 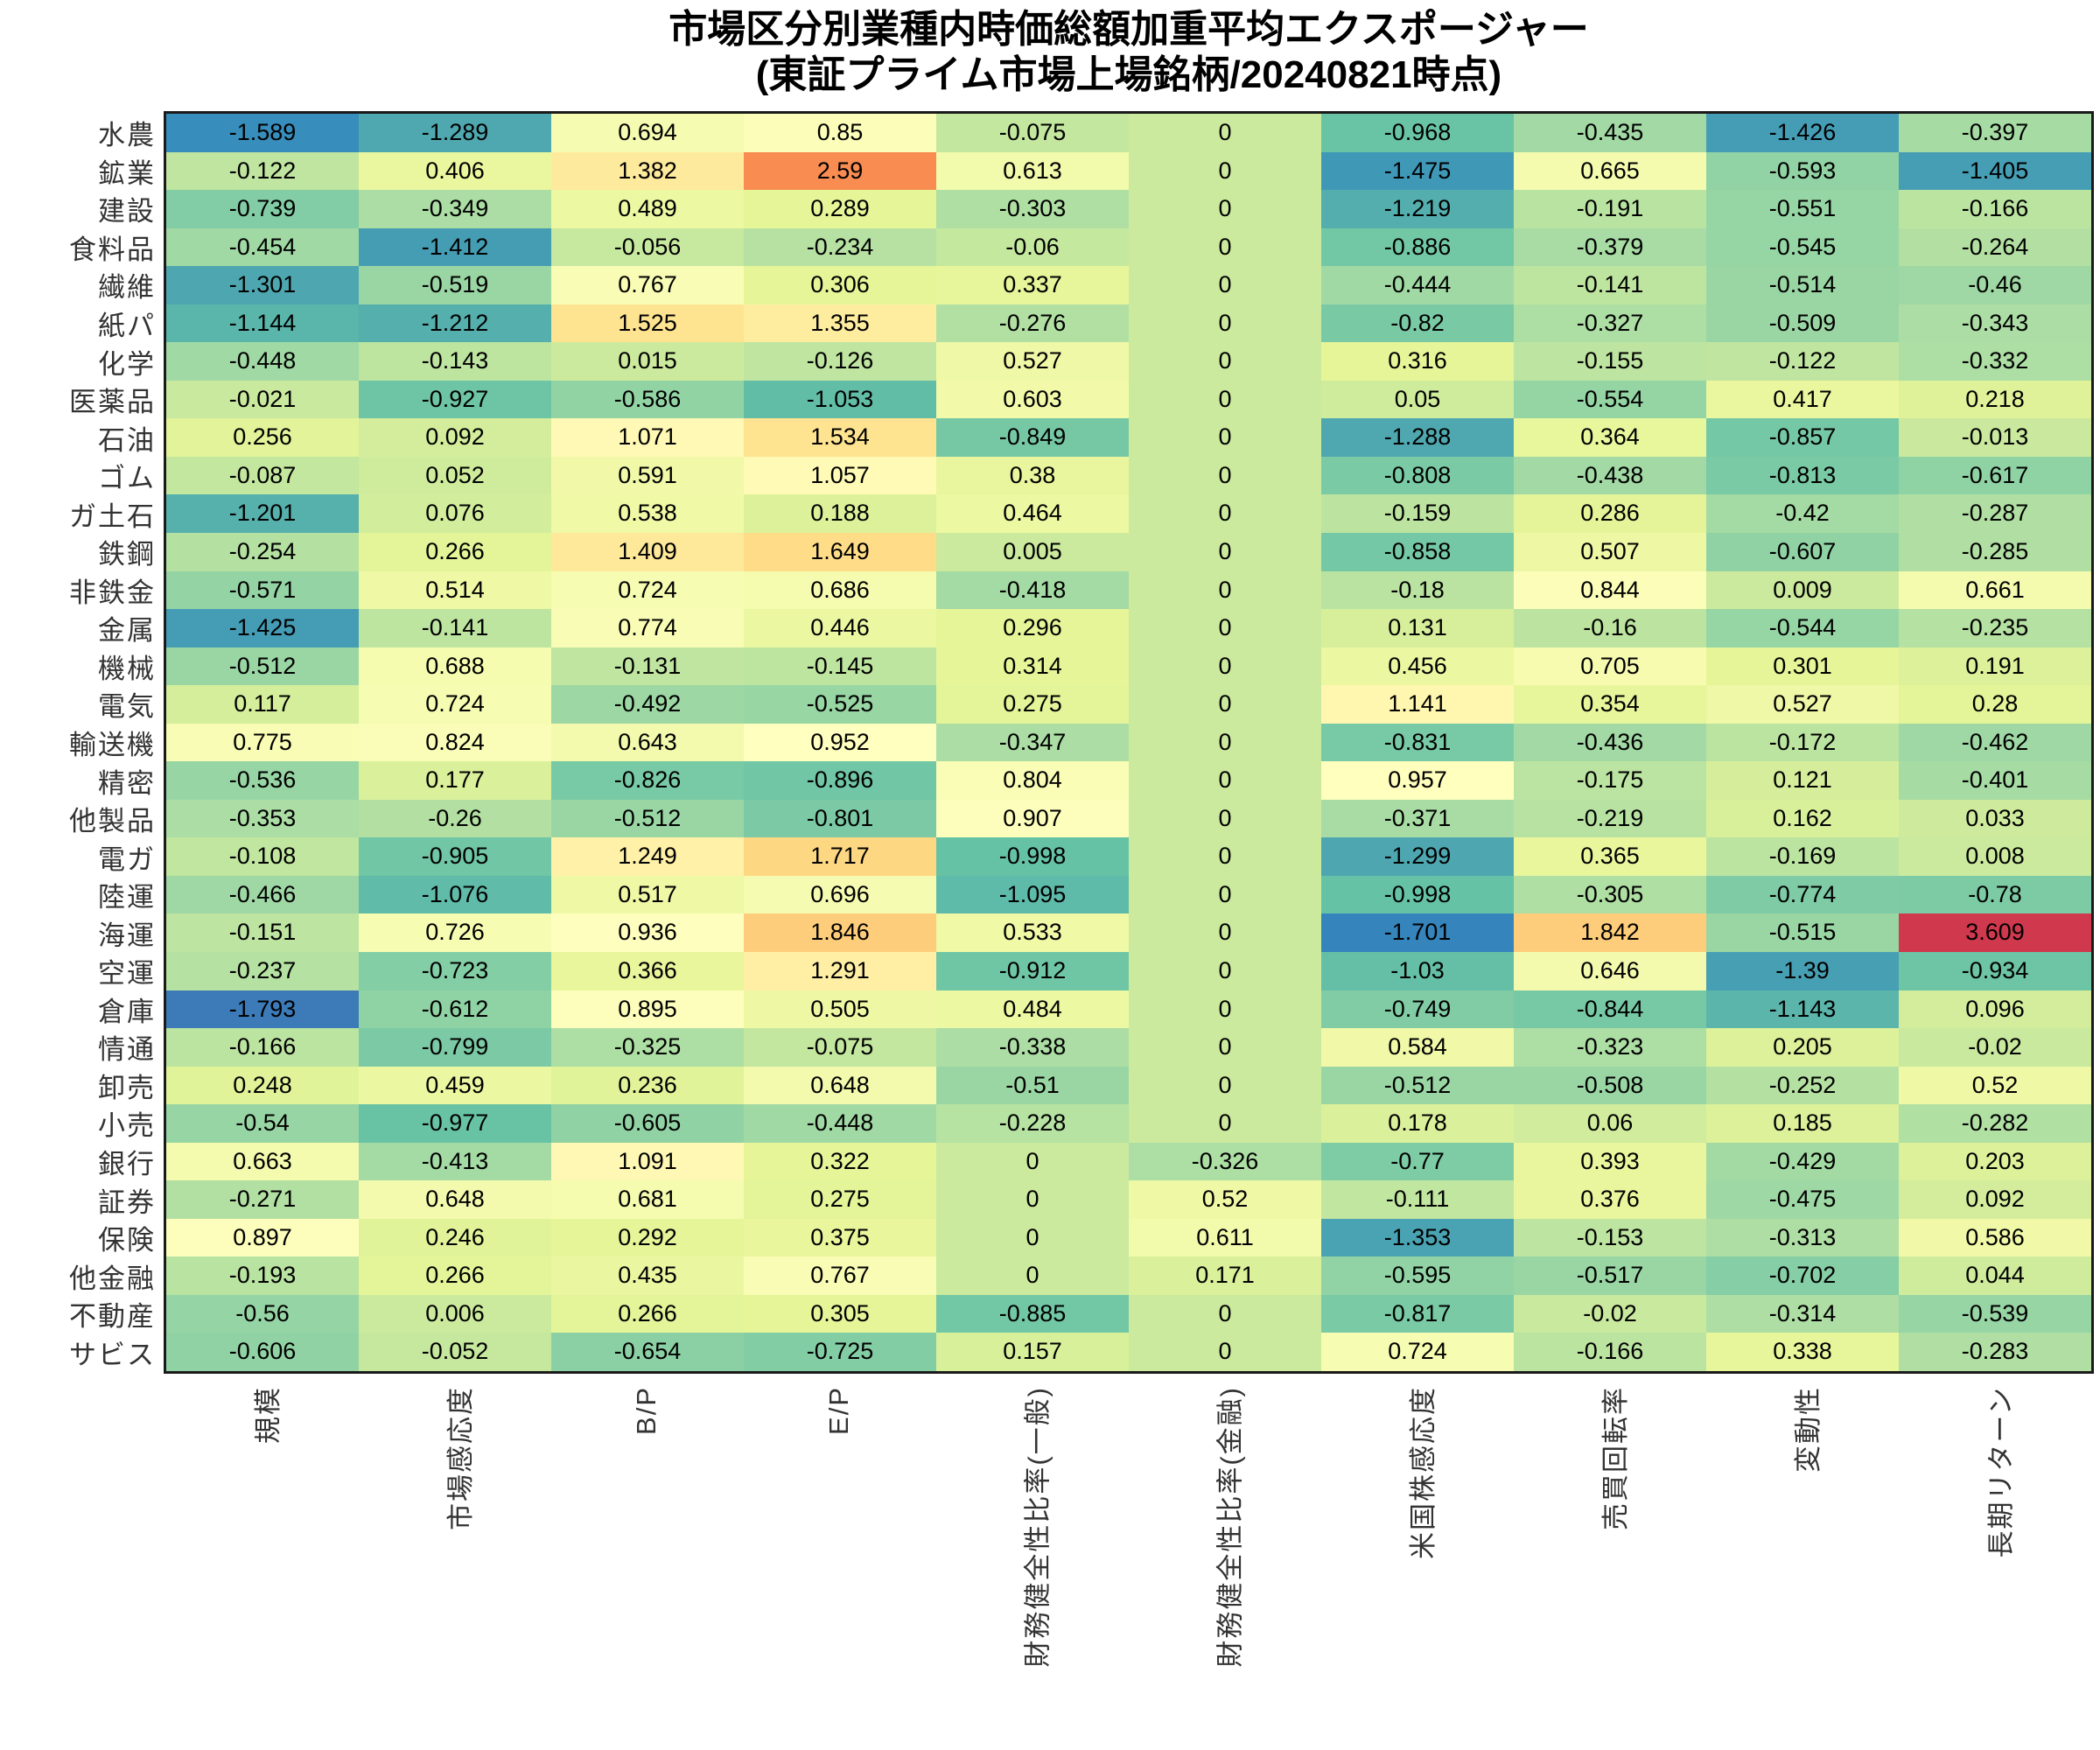 I want to click on heatmap-cell: 0.314, so click(x=1032, y=666).